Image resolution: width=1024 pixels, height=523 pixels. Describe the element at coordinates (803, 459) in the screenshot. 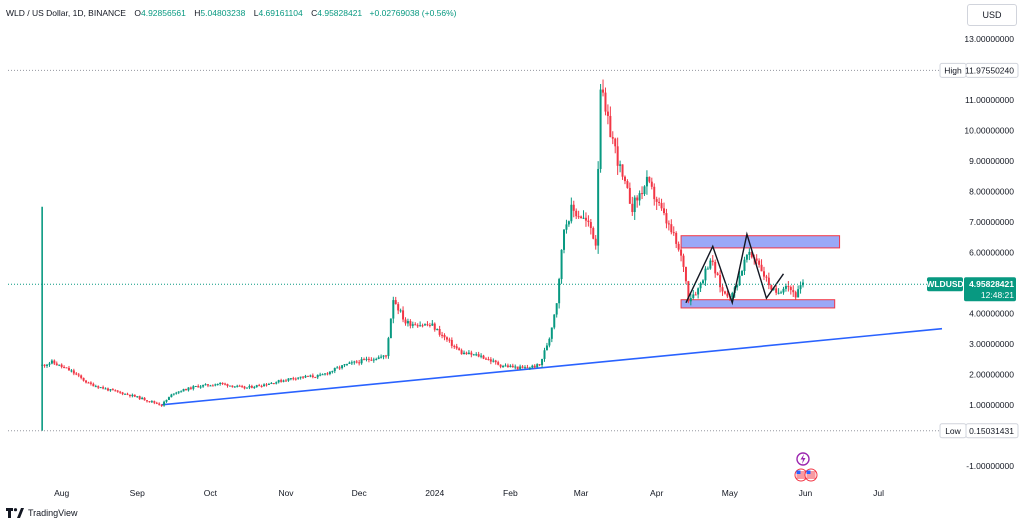

I see `lightning-glyph` at that location.